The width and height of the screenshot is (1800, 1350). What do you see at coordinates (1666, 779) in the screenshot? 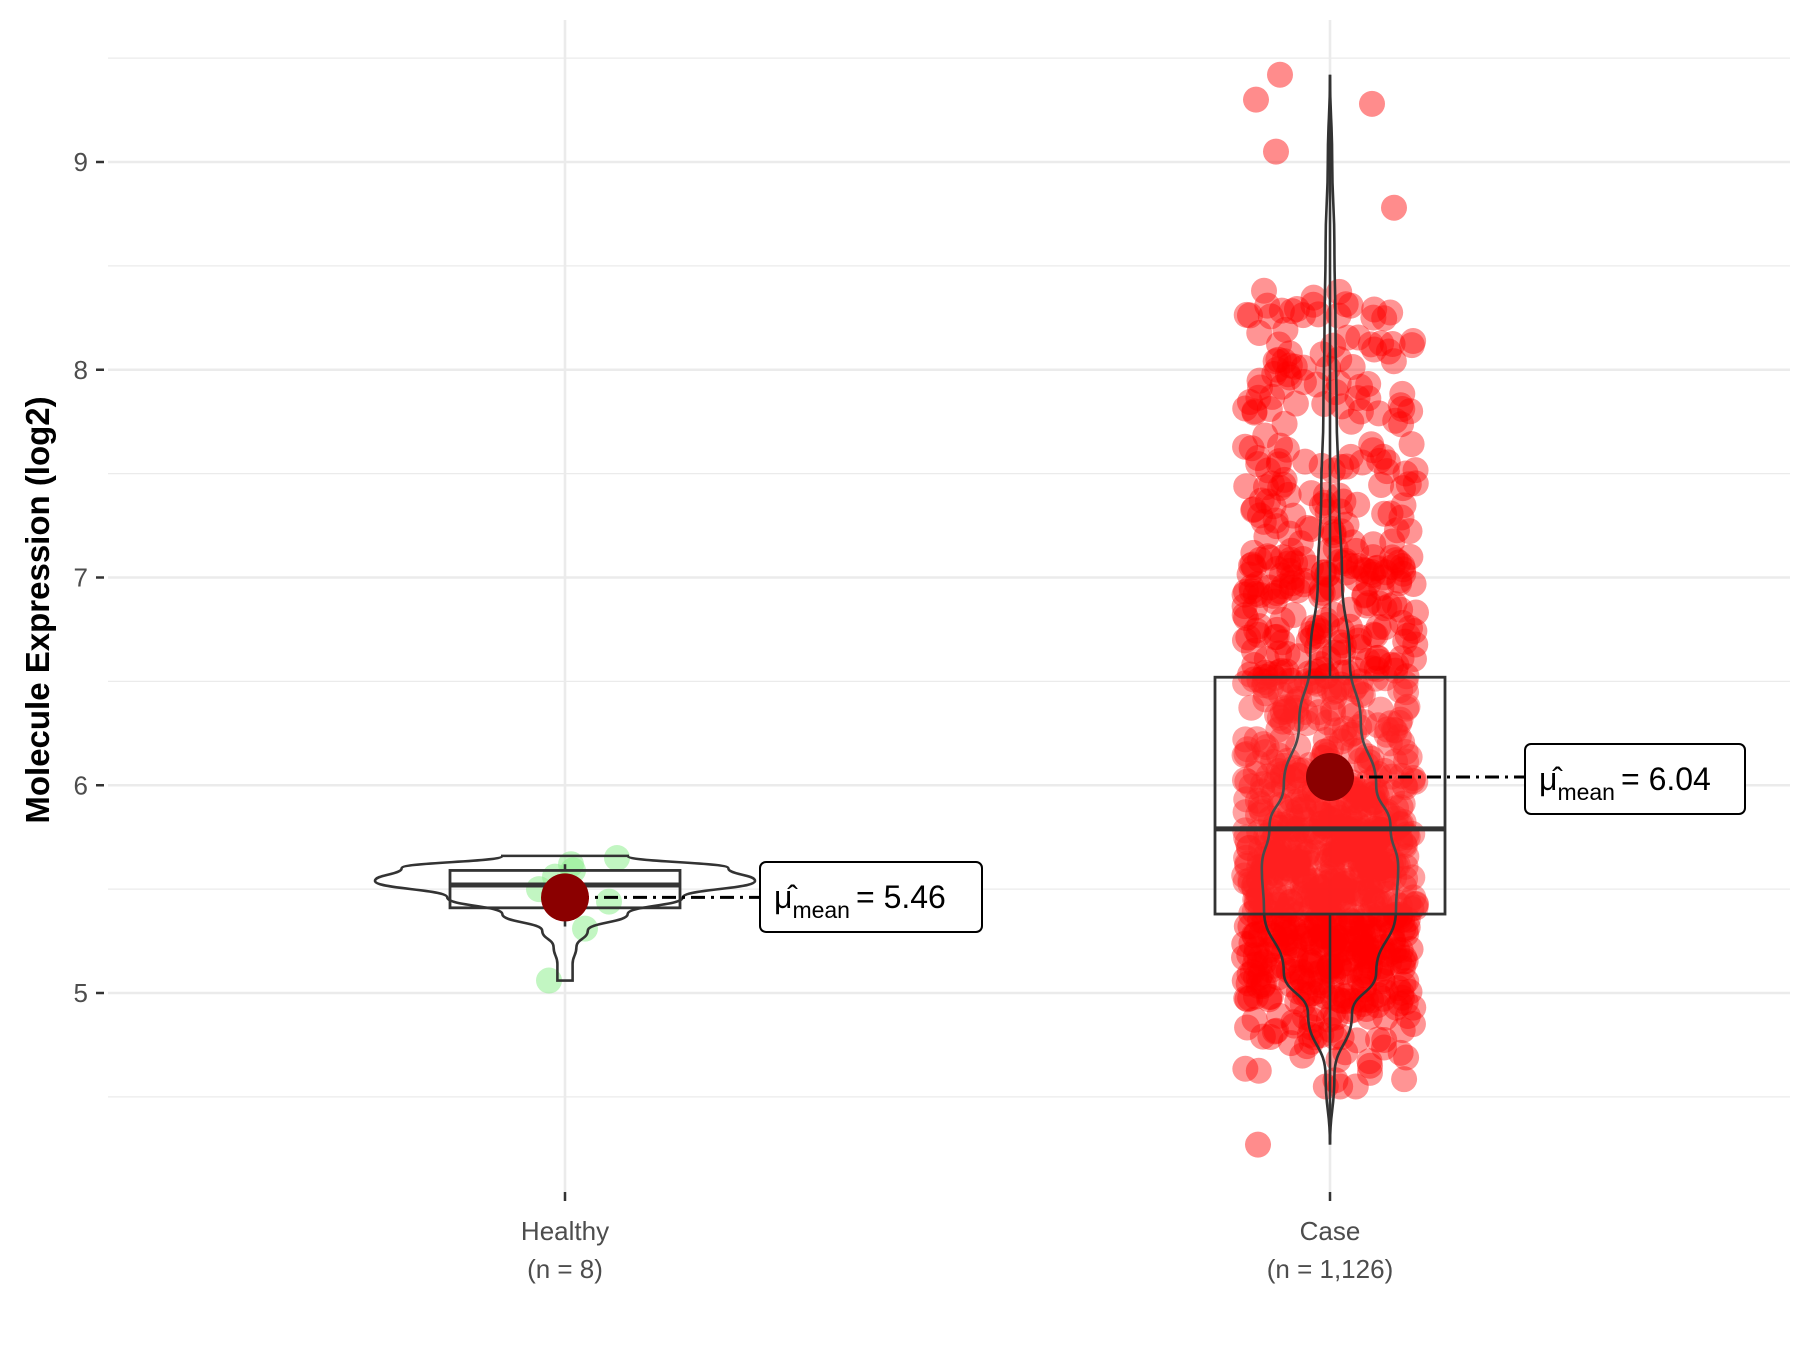
I see `mean-value: = 6.04` at bounding box center [1666, 779].